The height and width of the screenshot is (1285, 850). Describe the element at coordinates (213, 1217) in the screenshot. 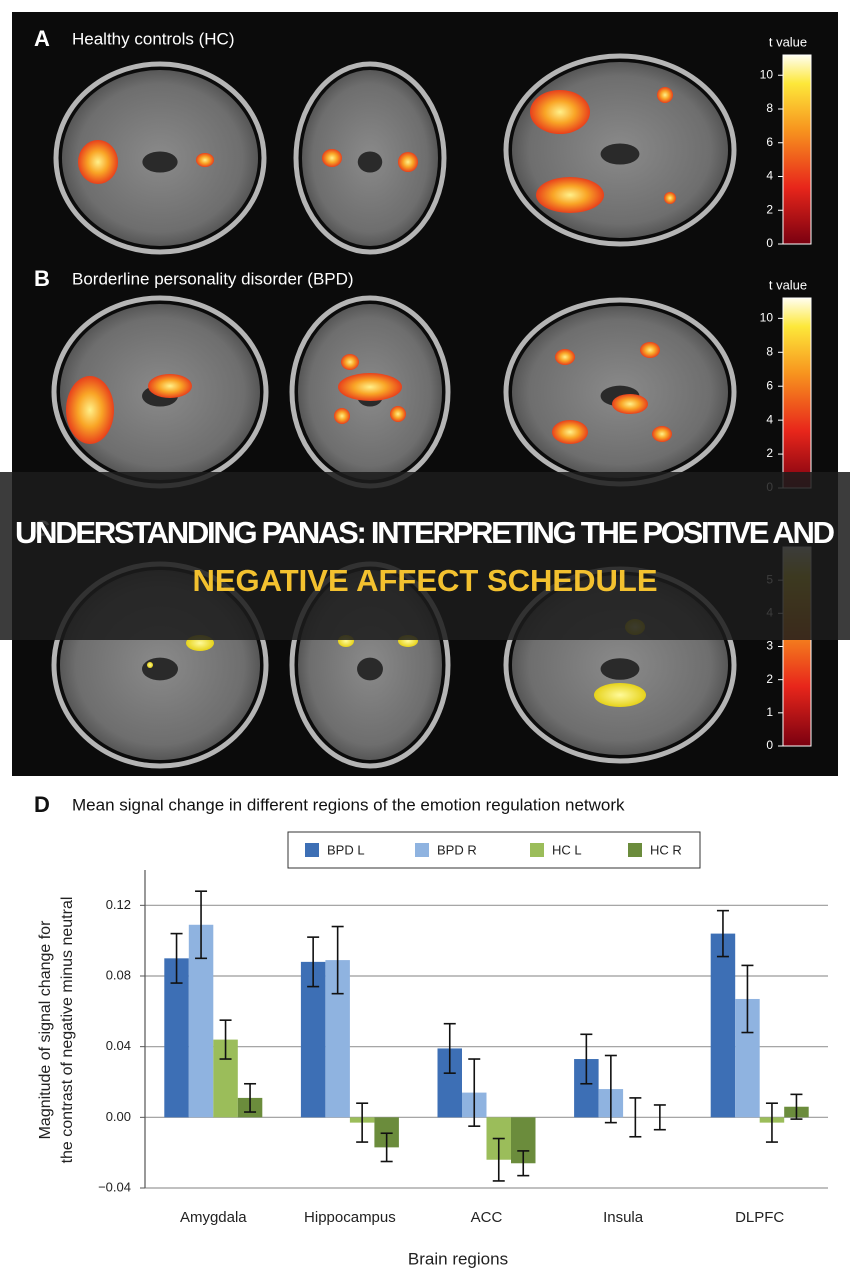

I see `x-tick-label: Amygdala` at that location.